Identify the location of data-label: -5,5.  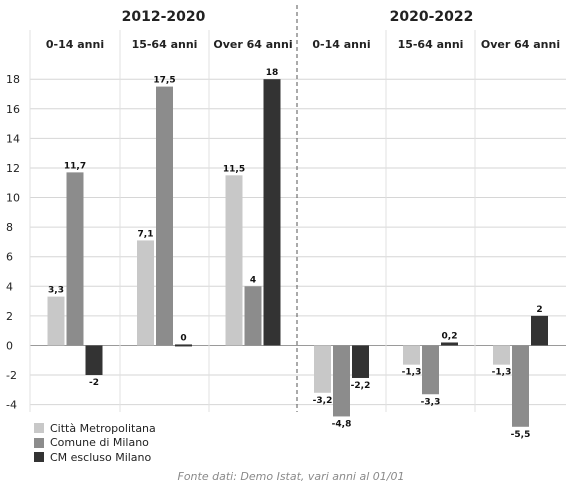
(521, 435).